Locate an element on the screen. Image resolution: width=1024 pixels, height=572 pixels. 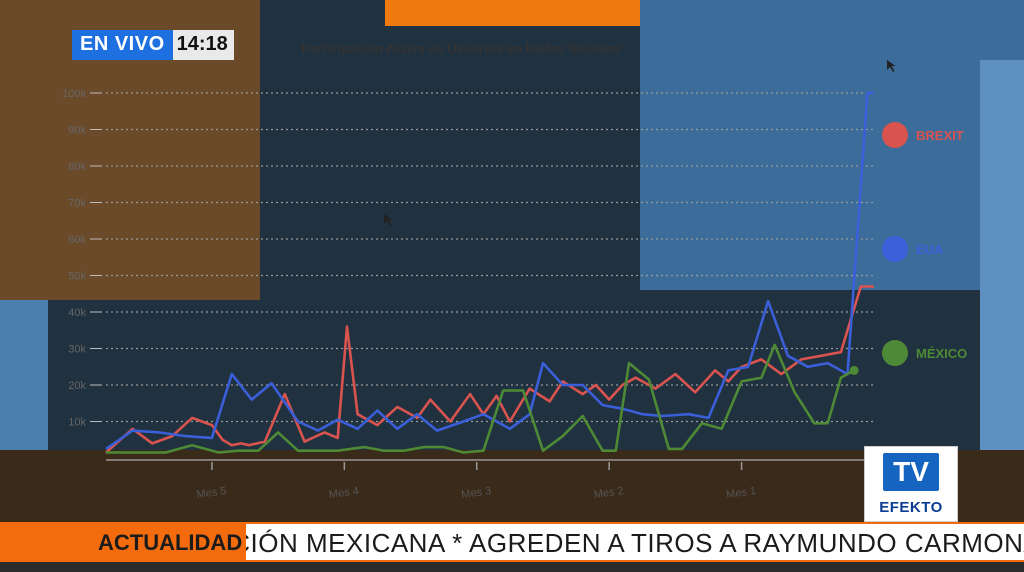
legend-item: EUA is located at coordinates (913, 249).